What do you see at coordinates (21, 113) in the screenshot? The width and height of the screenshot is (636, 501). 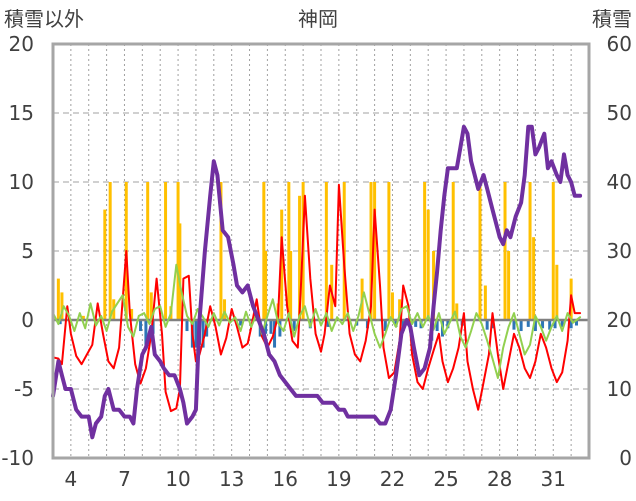 I see `left-y-tick-label: 15` at bounding box center [21, 113].